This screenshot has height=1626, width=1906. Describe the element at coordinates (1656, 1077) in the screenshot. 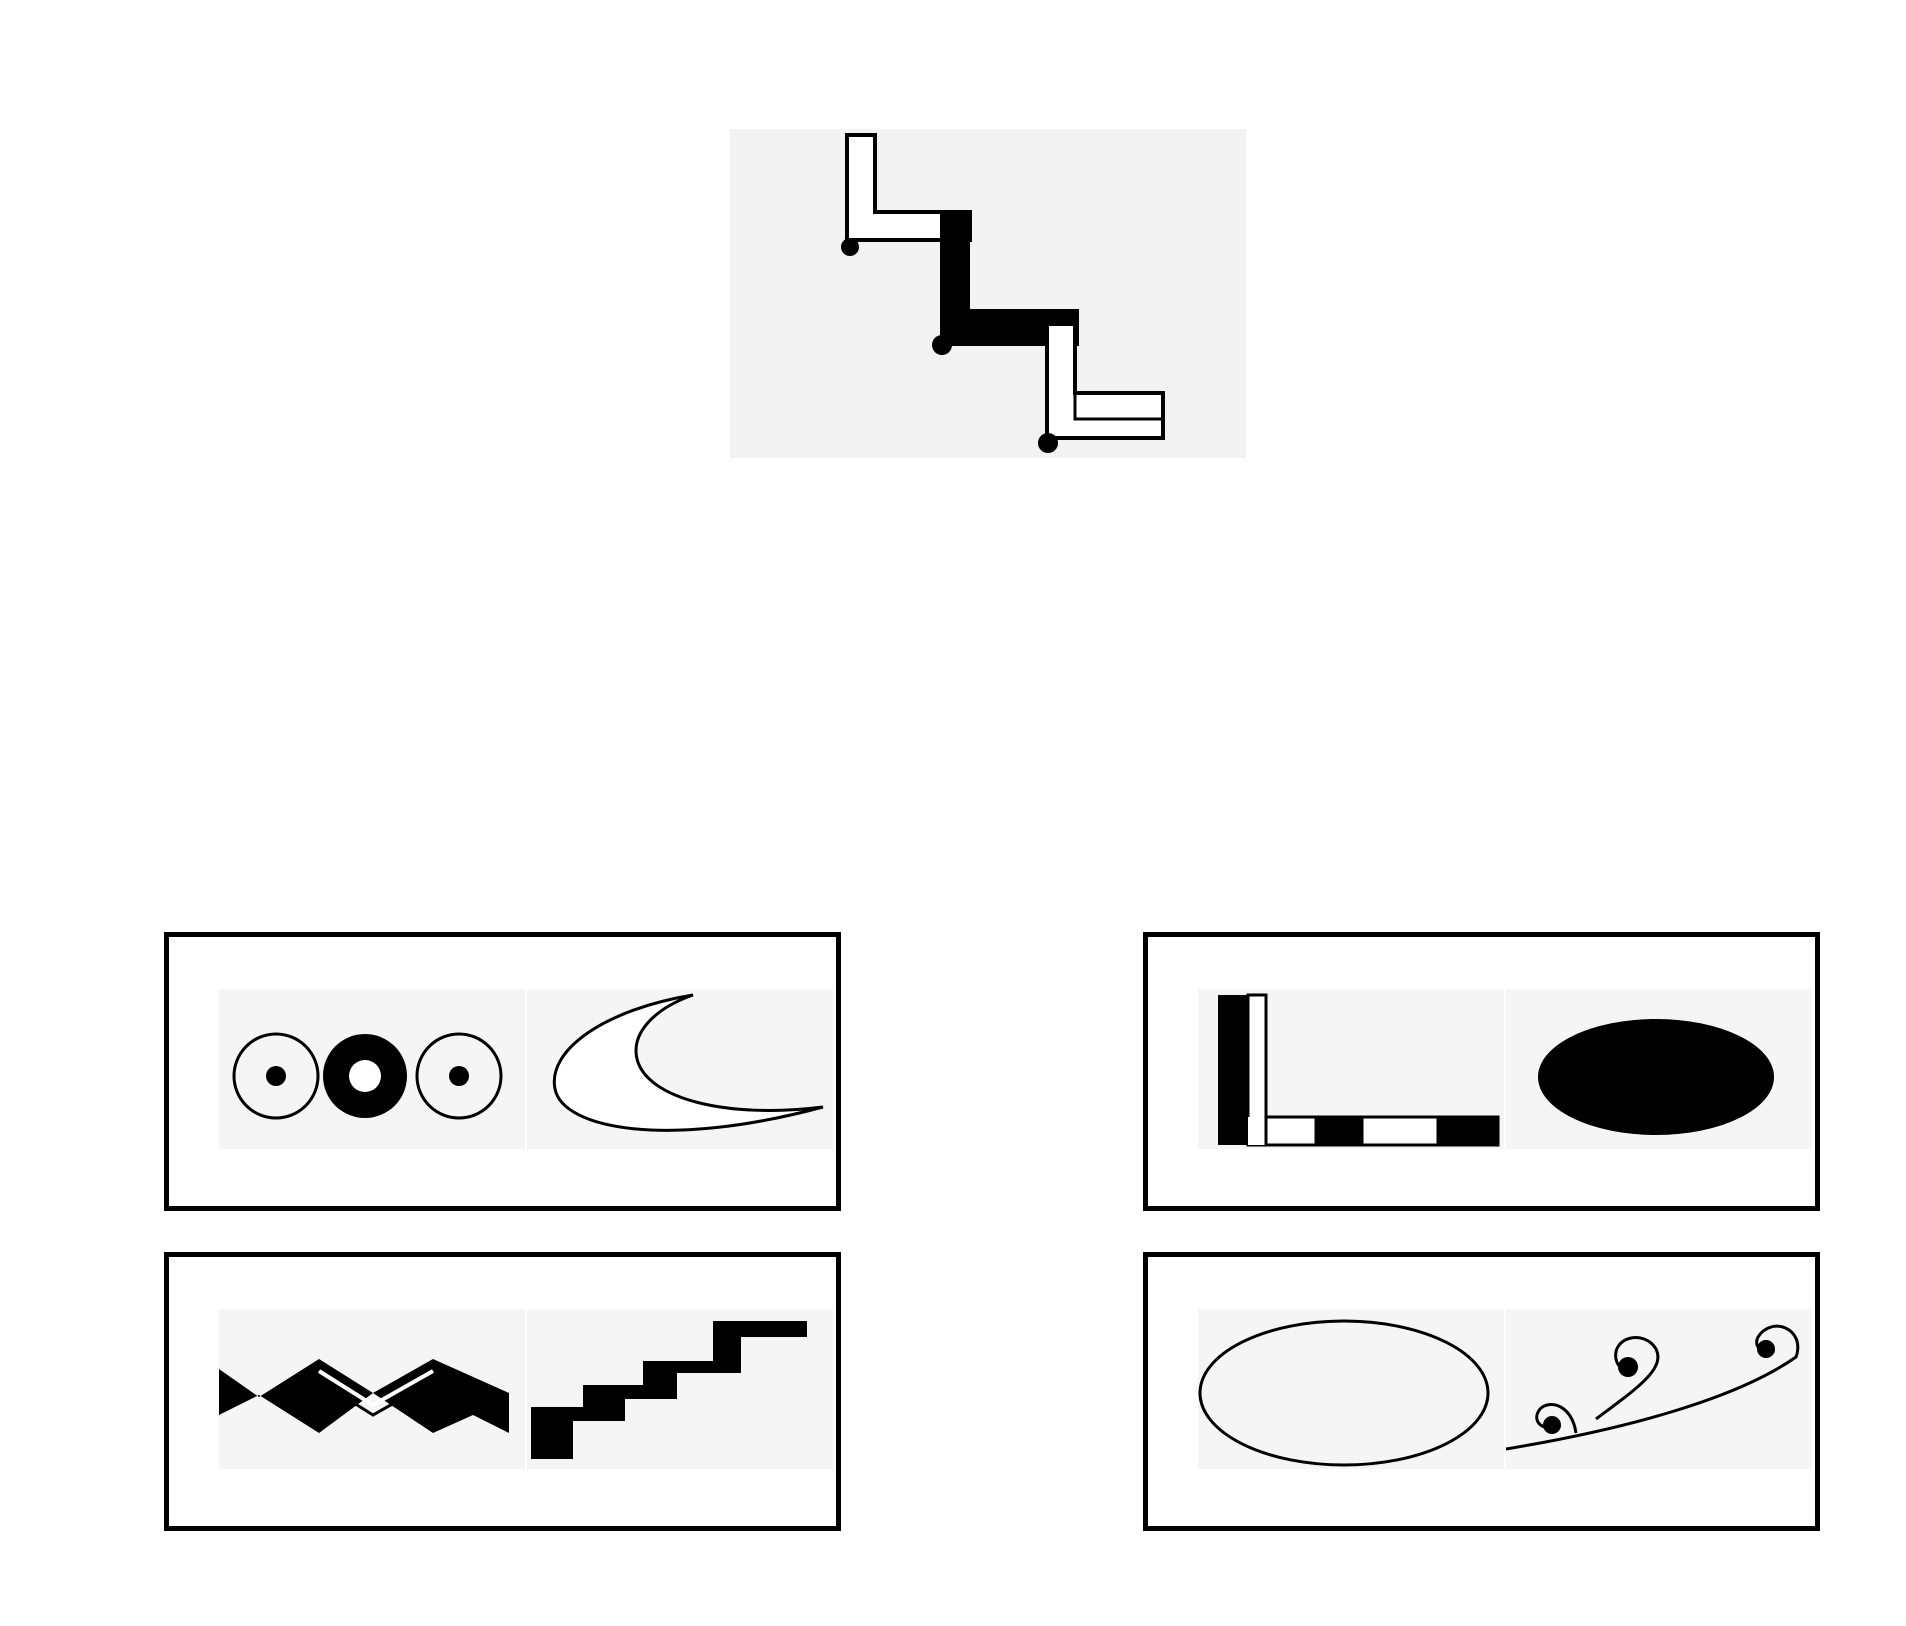

I see `filled-ellipse-icon` at that location.